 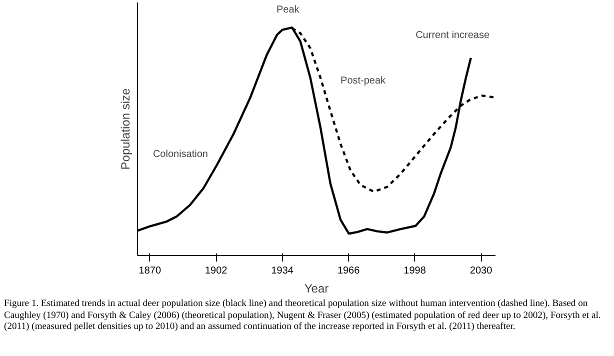 I want to click on annotation: Current increase, so click(x=453, y=35).